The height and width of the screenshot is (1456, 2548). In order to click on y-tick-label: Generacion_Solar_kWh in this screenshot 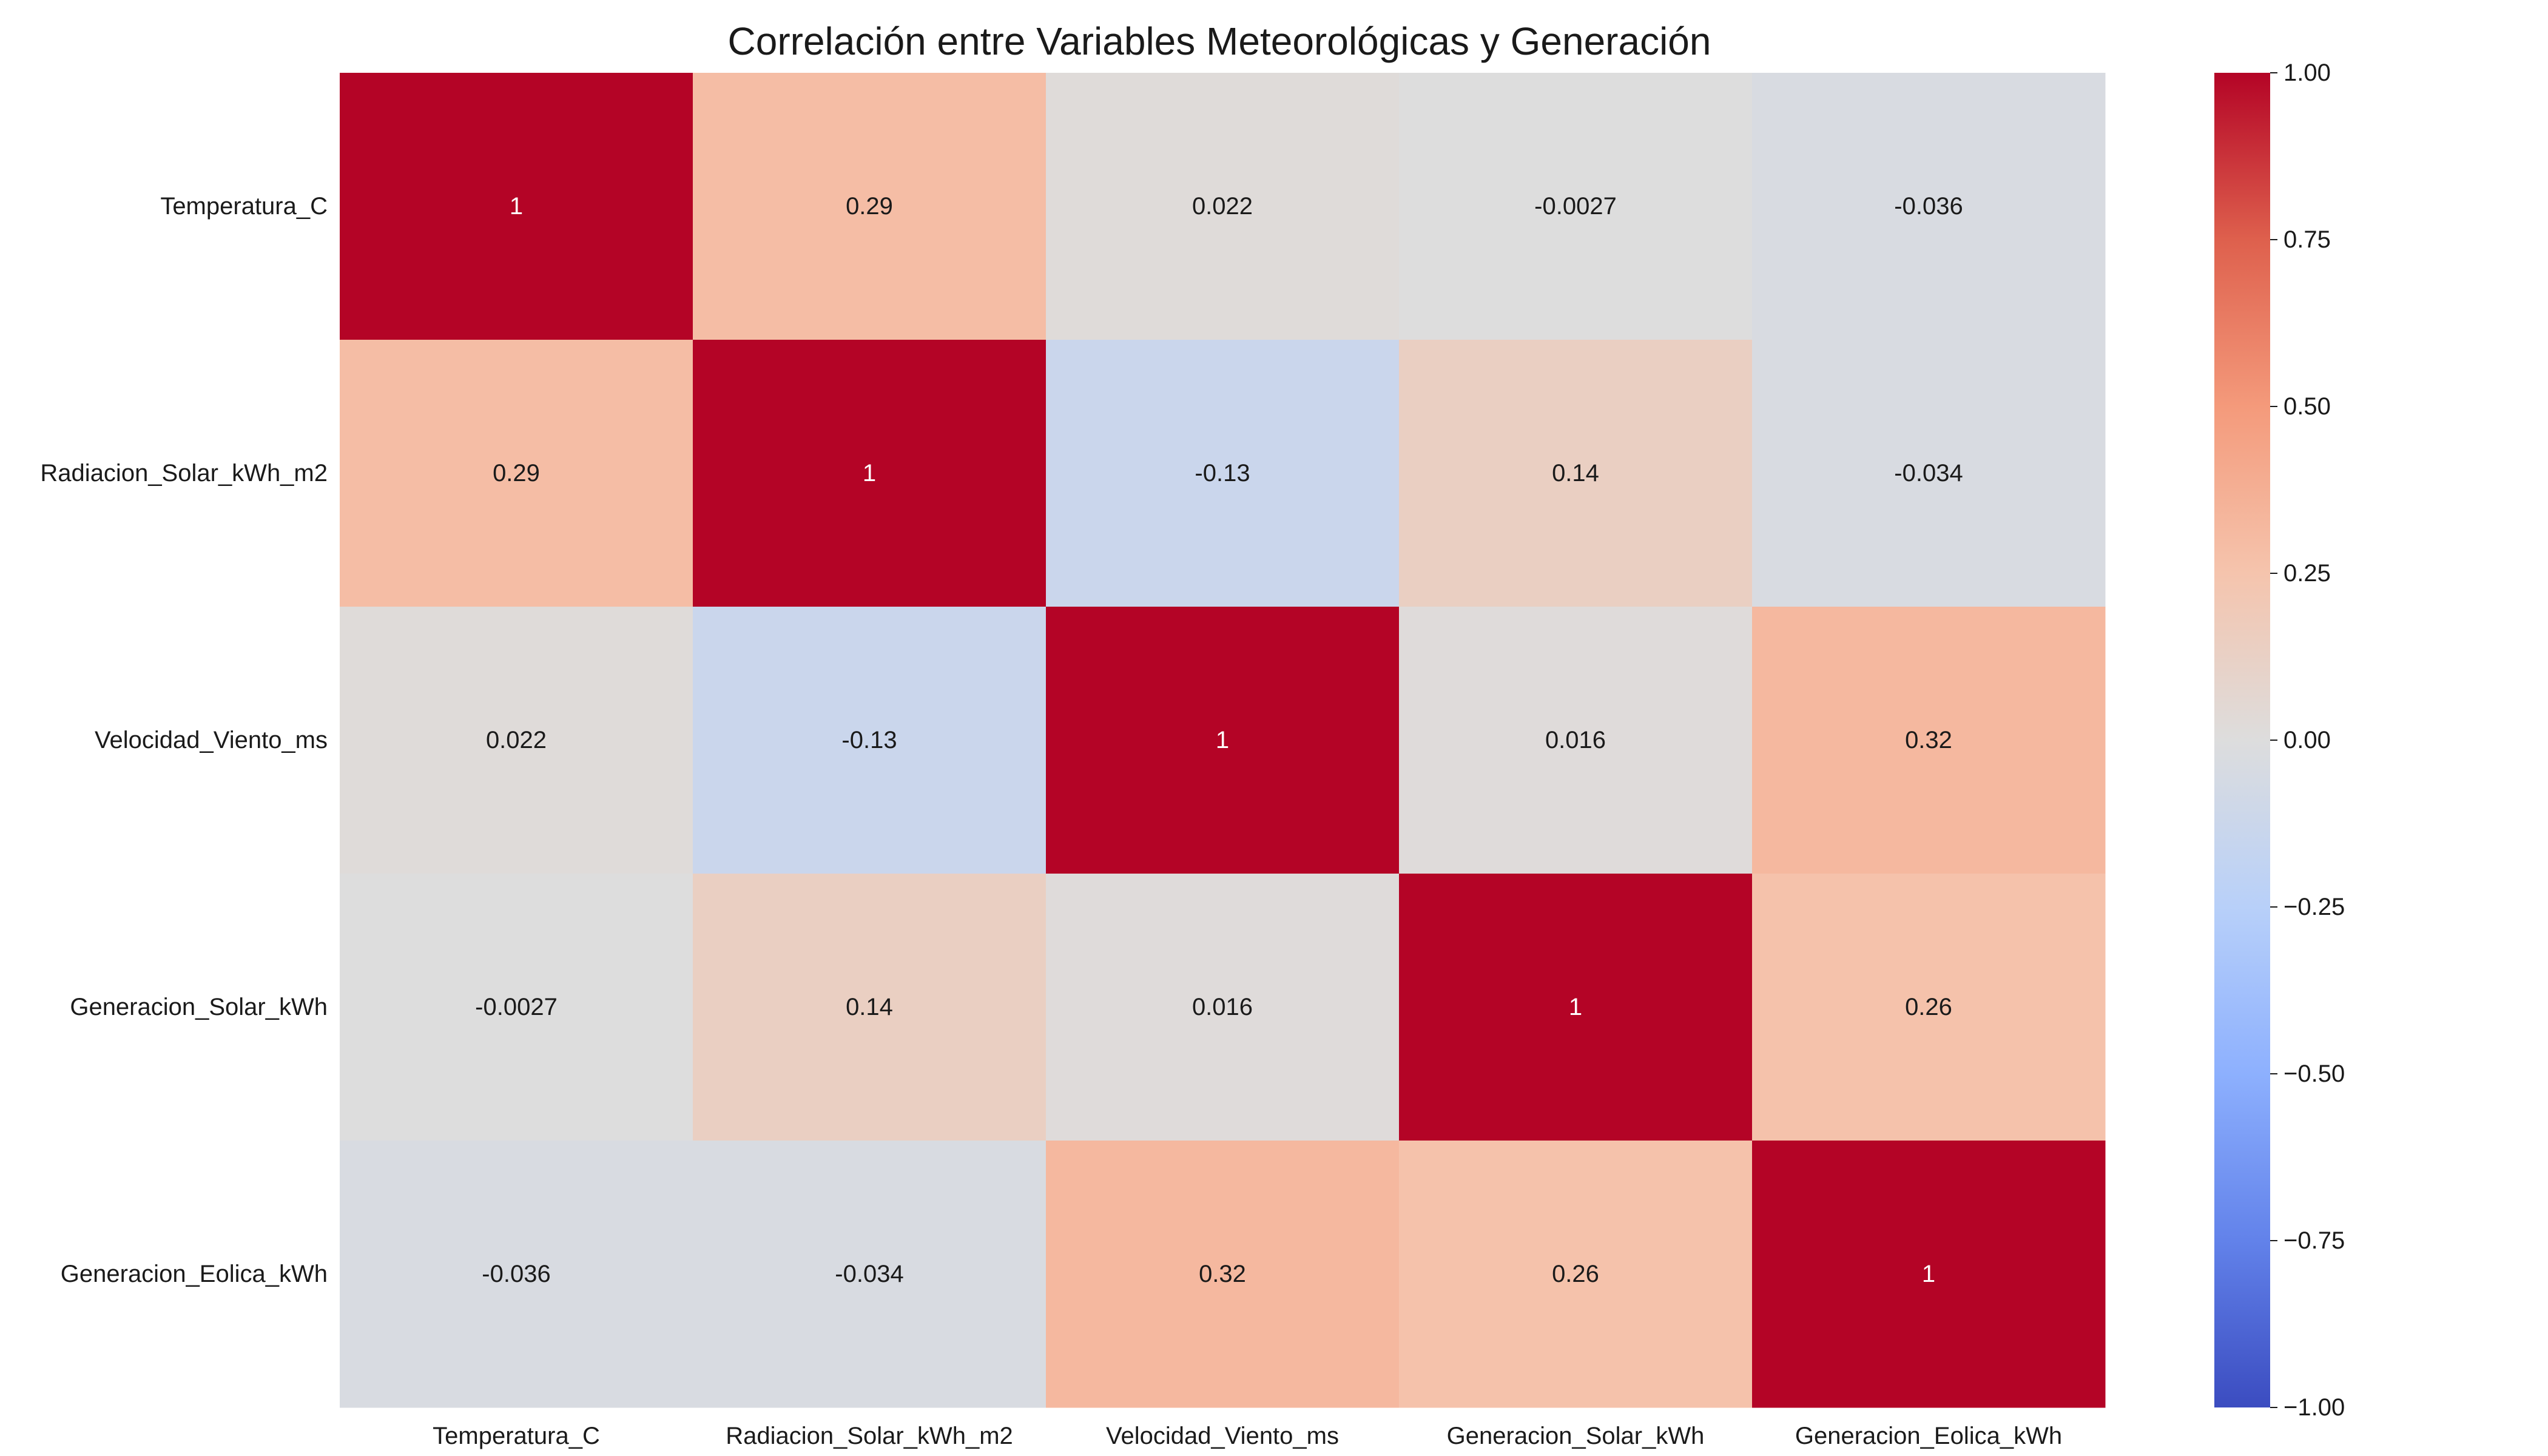, I will do `click(199, 1007)`.